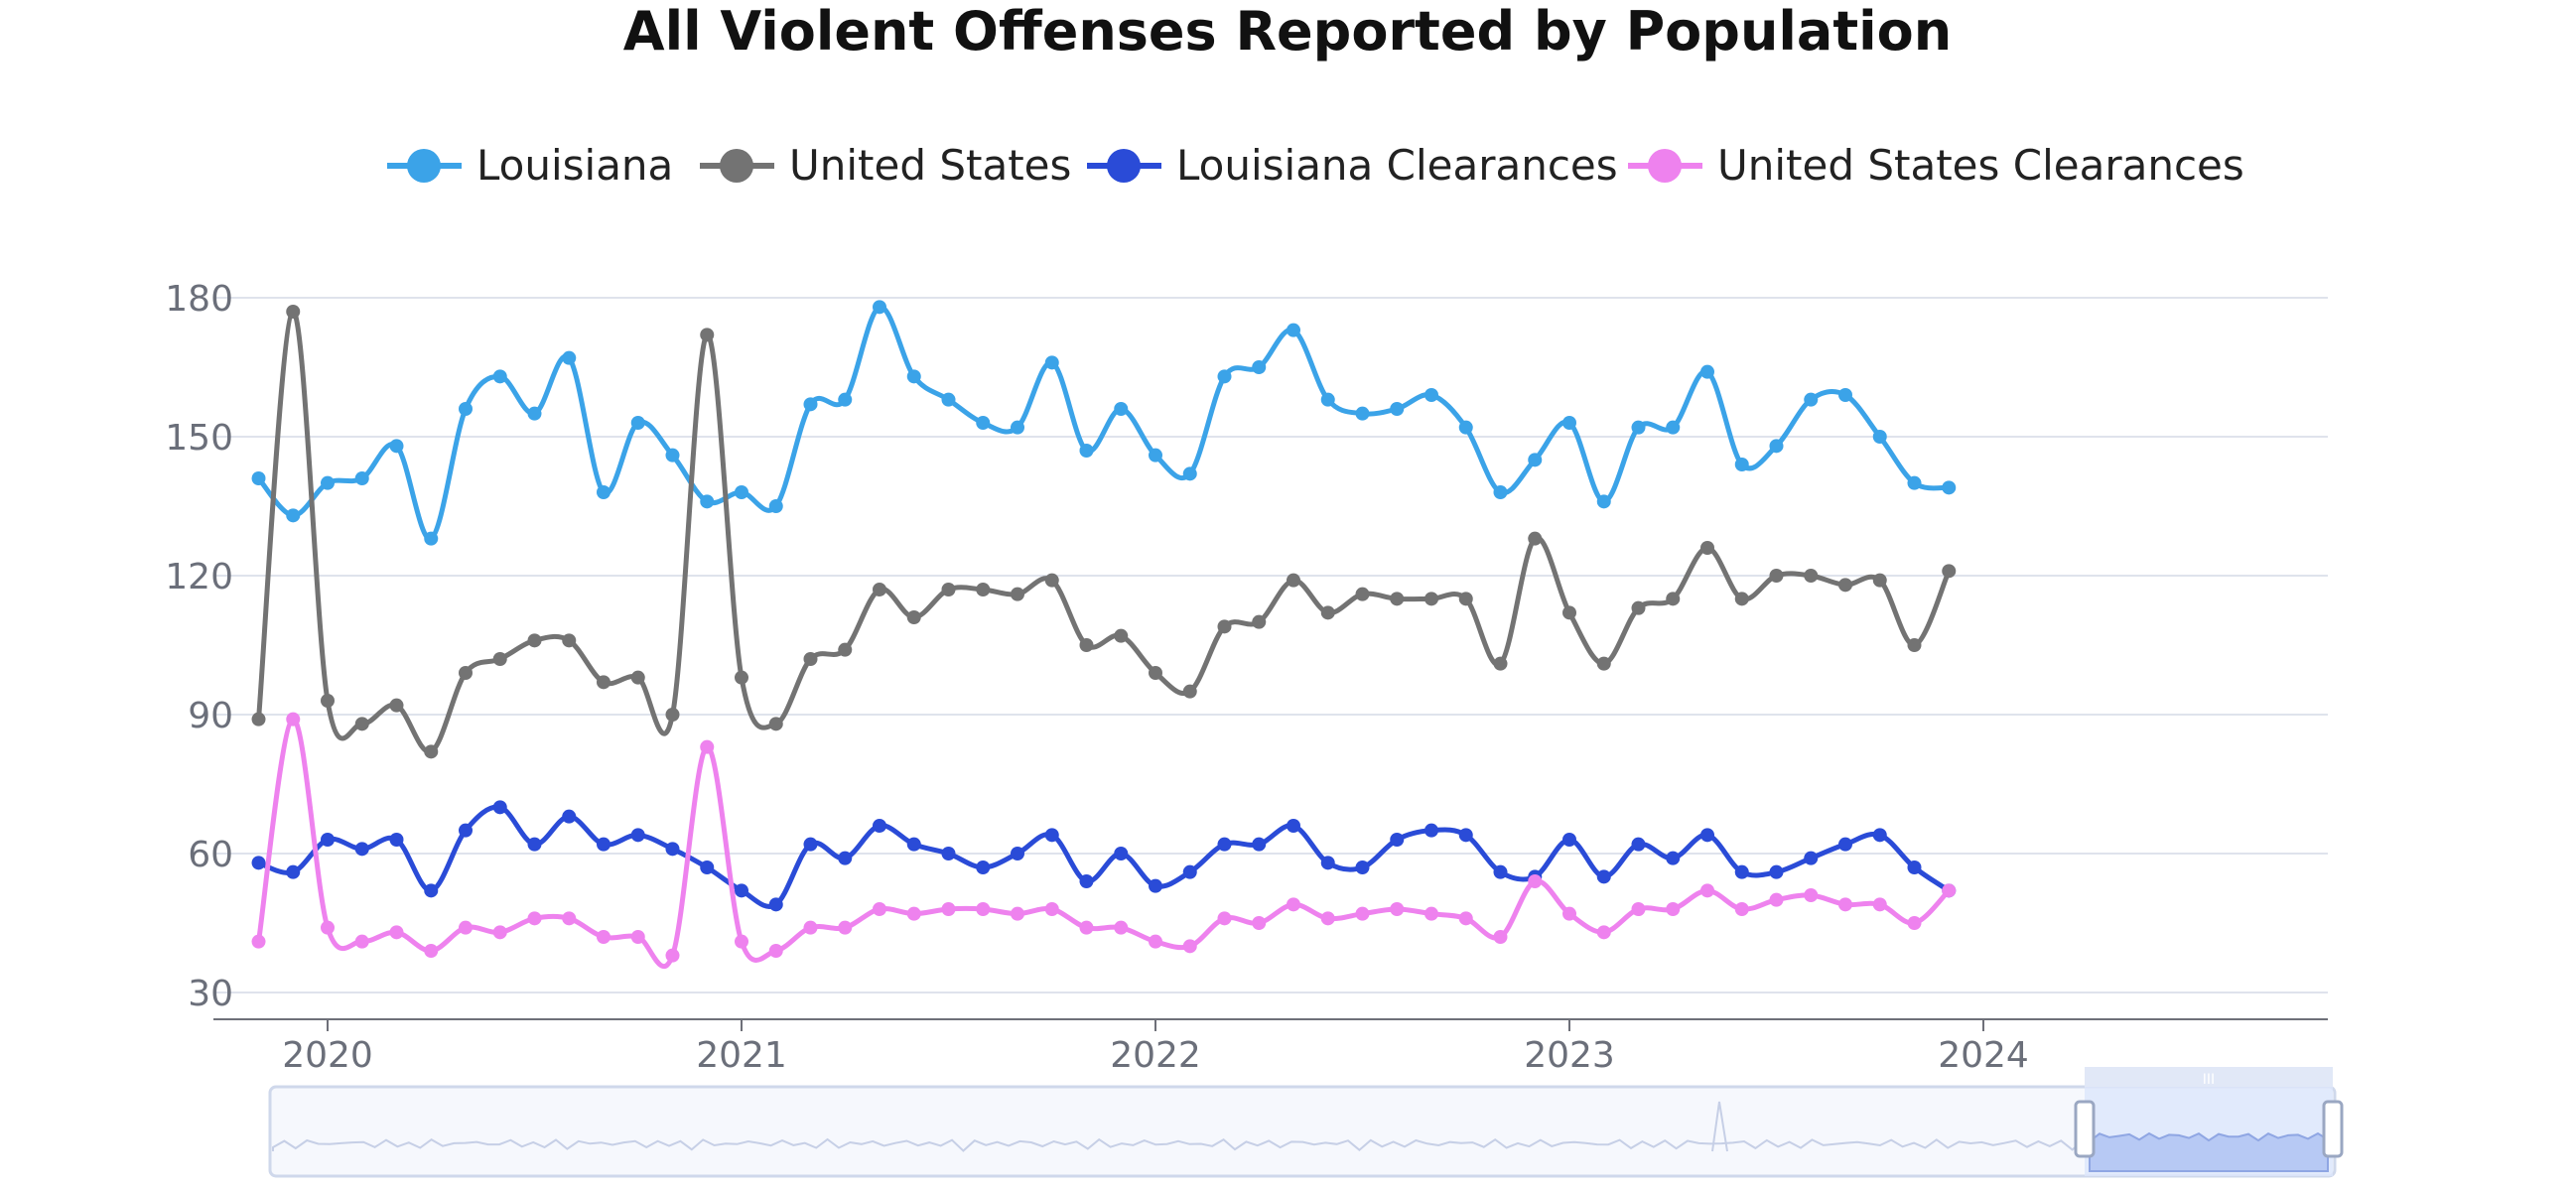 The width and height of the screenshot is (2576, 1191). I want to click on legend-item-louisiana-clearances: Louisiana Clearances, so click(1353, 166).